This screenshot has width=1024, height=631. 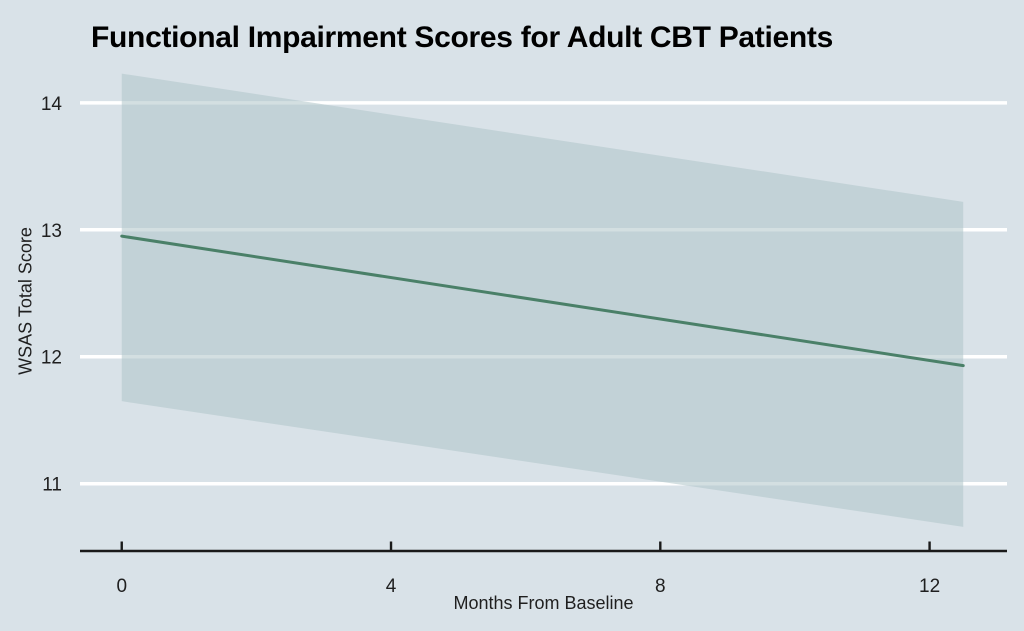 I want to click on x-tick-label-8: 8, so click(x=660, y=586).